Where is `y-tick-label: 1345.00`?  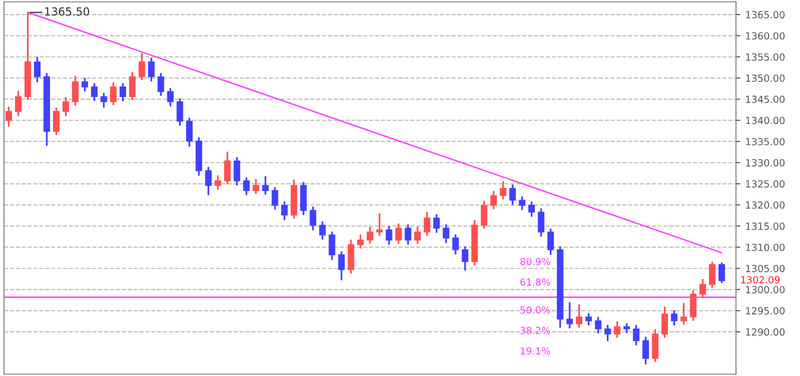
y-tick-label: 1345.00 is located at coordinates (765, 99).